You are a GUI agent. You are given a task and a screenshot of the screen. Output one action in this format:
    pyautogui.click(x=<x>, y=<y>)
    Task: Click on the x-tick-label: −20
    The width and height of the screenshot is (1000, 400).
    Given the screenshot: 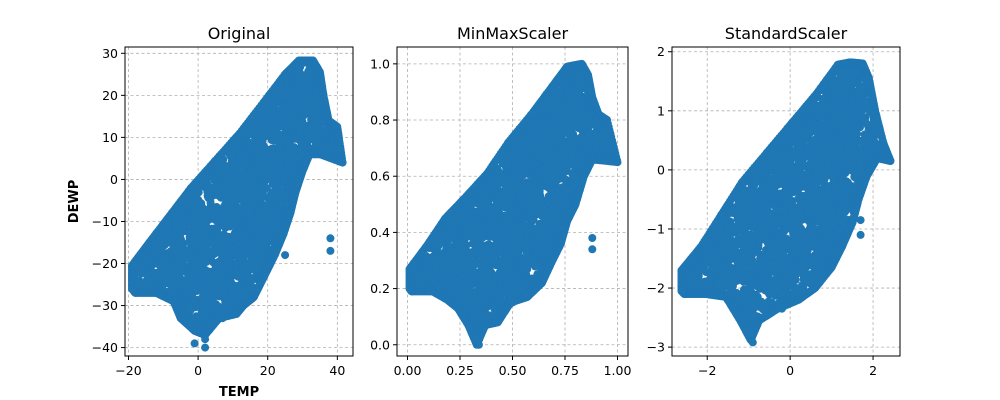 What is the action you would take?
    pyautogui.click(x=128, y=370)
    